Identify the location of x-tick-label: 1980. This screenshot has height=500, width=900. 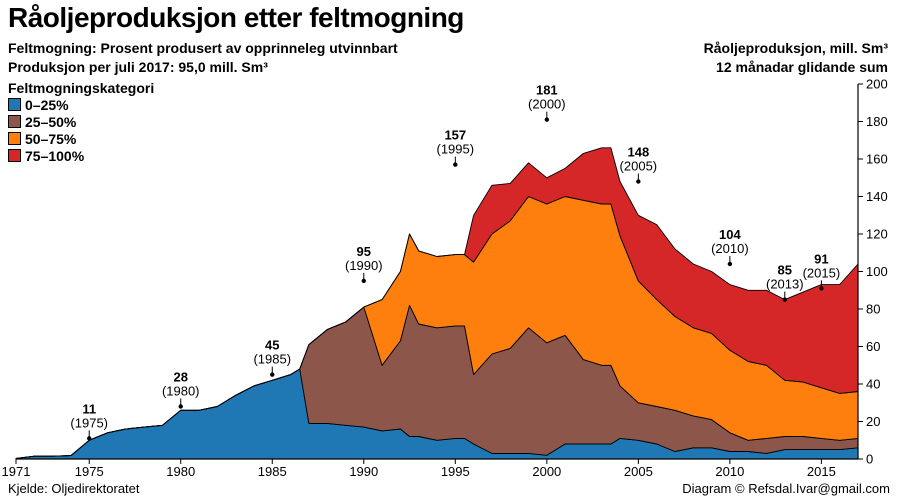
(180, 471).